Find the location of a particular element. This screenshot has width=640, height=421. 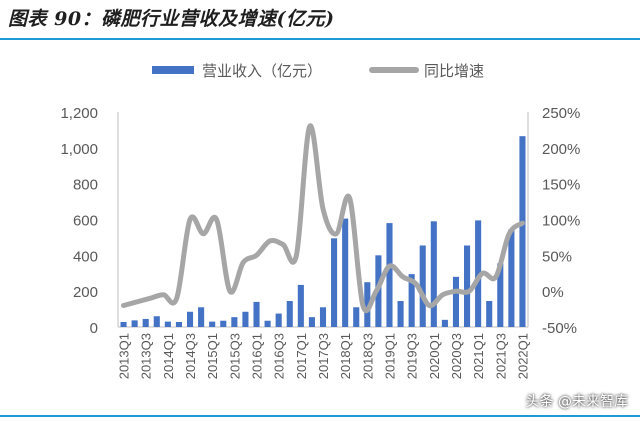

x-tick-label: 2017Q3 is located at coordinates (323, 356).